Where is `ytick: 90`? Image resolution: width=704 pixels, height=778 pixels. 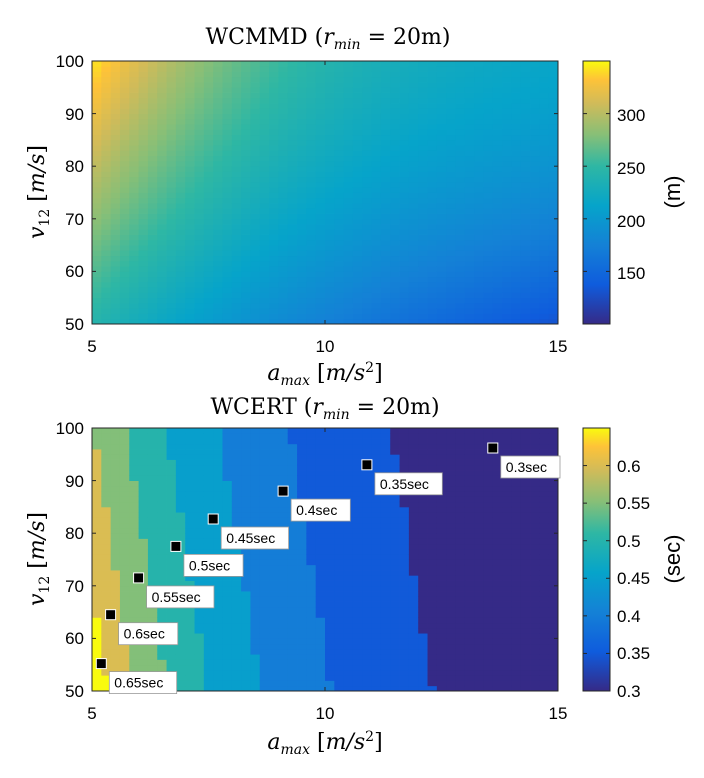
ytick: 90 is located at coordinates (74, 114).